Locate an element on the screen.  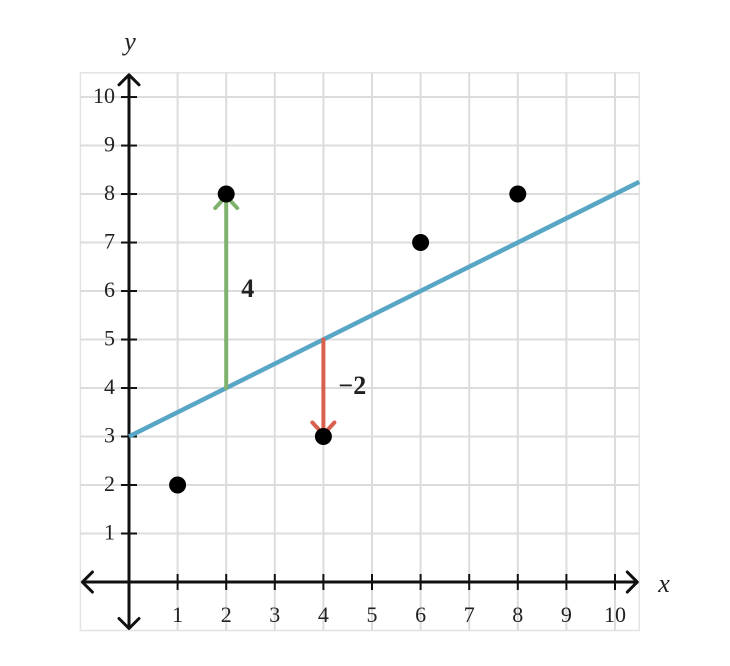
y-tick-label: 5 is located at coordinates (109, 338).